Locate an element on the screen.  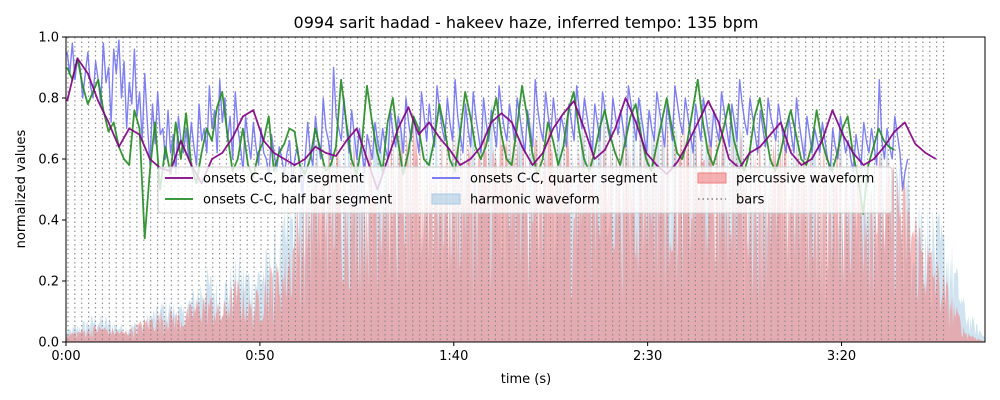
x-tick-label: 0:50 is located at coordinates (259, 356).